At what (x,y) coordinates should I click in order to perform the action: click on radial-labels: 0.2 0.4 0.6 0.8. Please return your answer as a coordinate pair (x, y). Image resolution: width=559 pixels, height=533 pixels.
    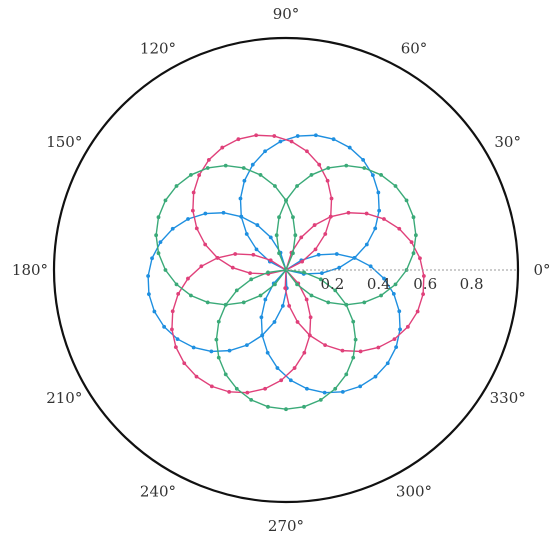
    Looking at the image, I should click on (401, 284).